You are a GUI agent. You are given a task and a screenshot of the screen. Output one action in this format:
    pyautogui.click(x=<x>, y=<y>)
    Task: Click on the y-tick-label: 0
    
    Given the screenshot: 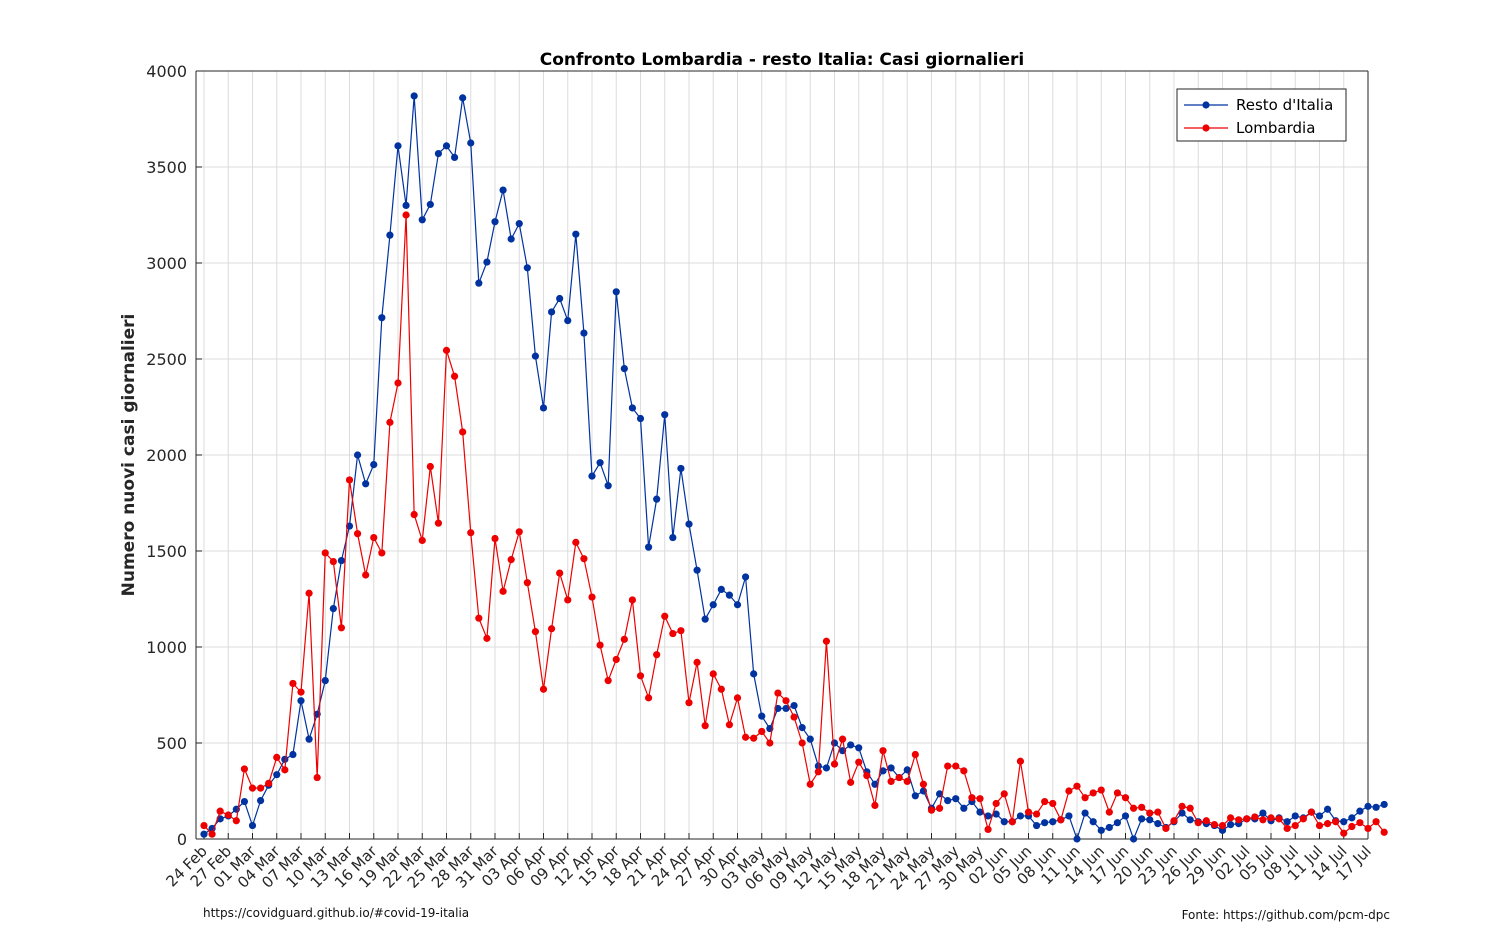 What is the action you would take?
    pyautogui.click(x=182, y=839)
    